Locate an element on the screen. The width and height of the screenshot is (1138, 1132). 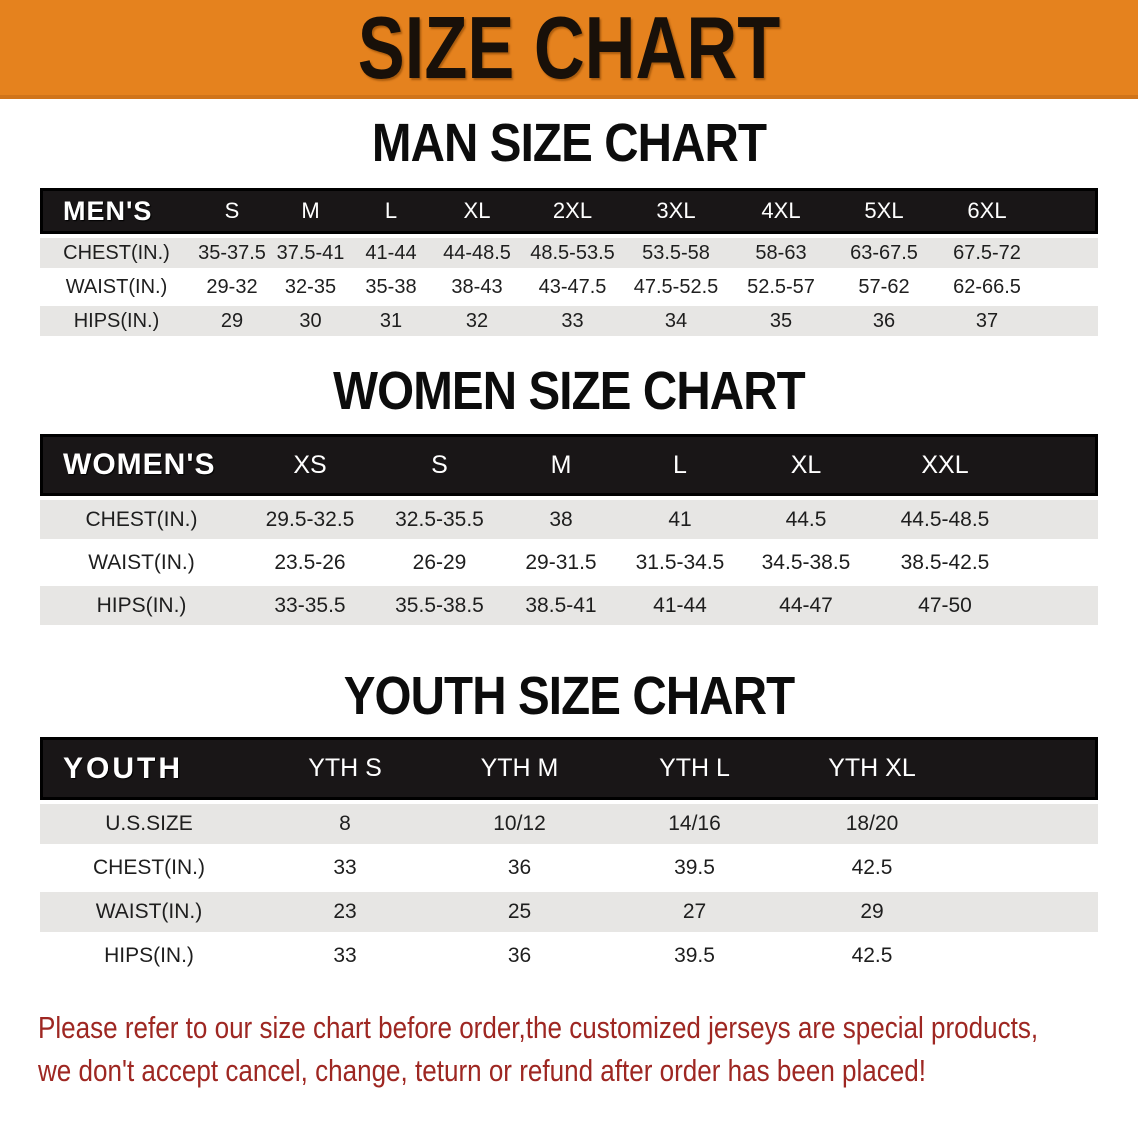
measurement-row: HIPS(IN.) 29 30 31 32 33 34 35 36 37 is located at coordinates (569, 321).